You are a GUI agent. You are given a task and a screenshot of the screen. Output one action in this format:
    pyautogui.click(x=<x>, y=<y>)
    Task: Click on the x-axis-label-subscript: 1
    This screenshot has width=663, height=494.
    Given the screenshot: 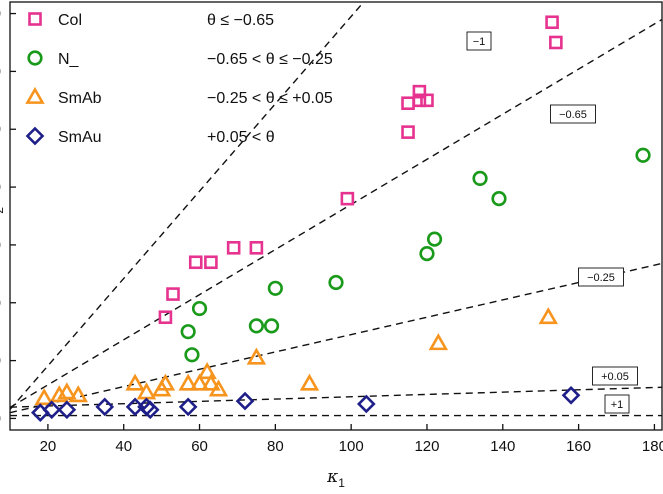 What is the action you would take?
    pyautogui.click(x=341, y=483)
    